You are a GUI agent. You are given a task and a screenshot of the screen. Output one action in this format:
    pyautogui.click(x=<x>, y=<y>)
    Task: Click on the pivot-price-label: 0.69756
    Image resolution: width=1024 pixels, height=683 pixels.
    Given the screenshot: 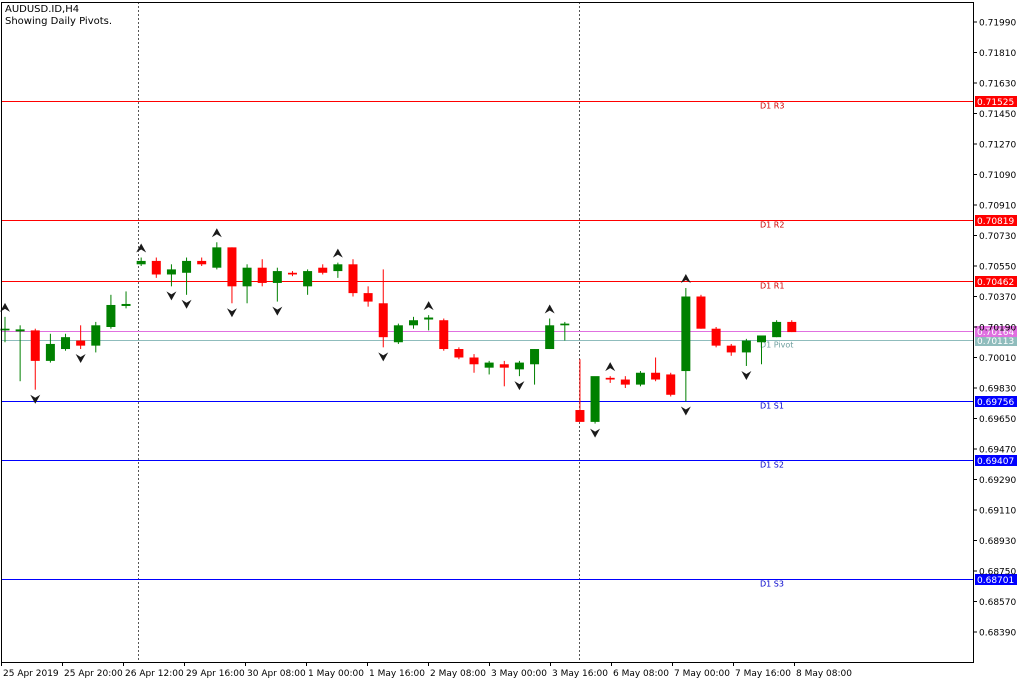 What is the action you would take?
    pyautogui.click(x=995, y=403)
    